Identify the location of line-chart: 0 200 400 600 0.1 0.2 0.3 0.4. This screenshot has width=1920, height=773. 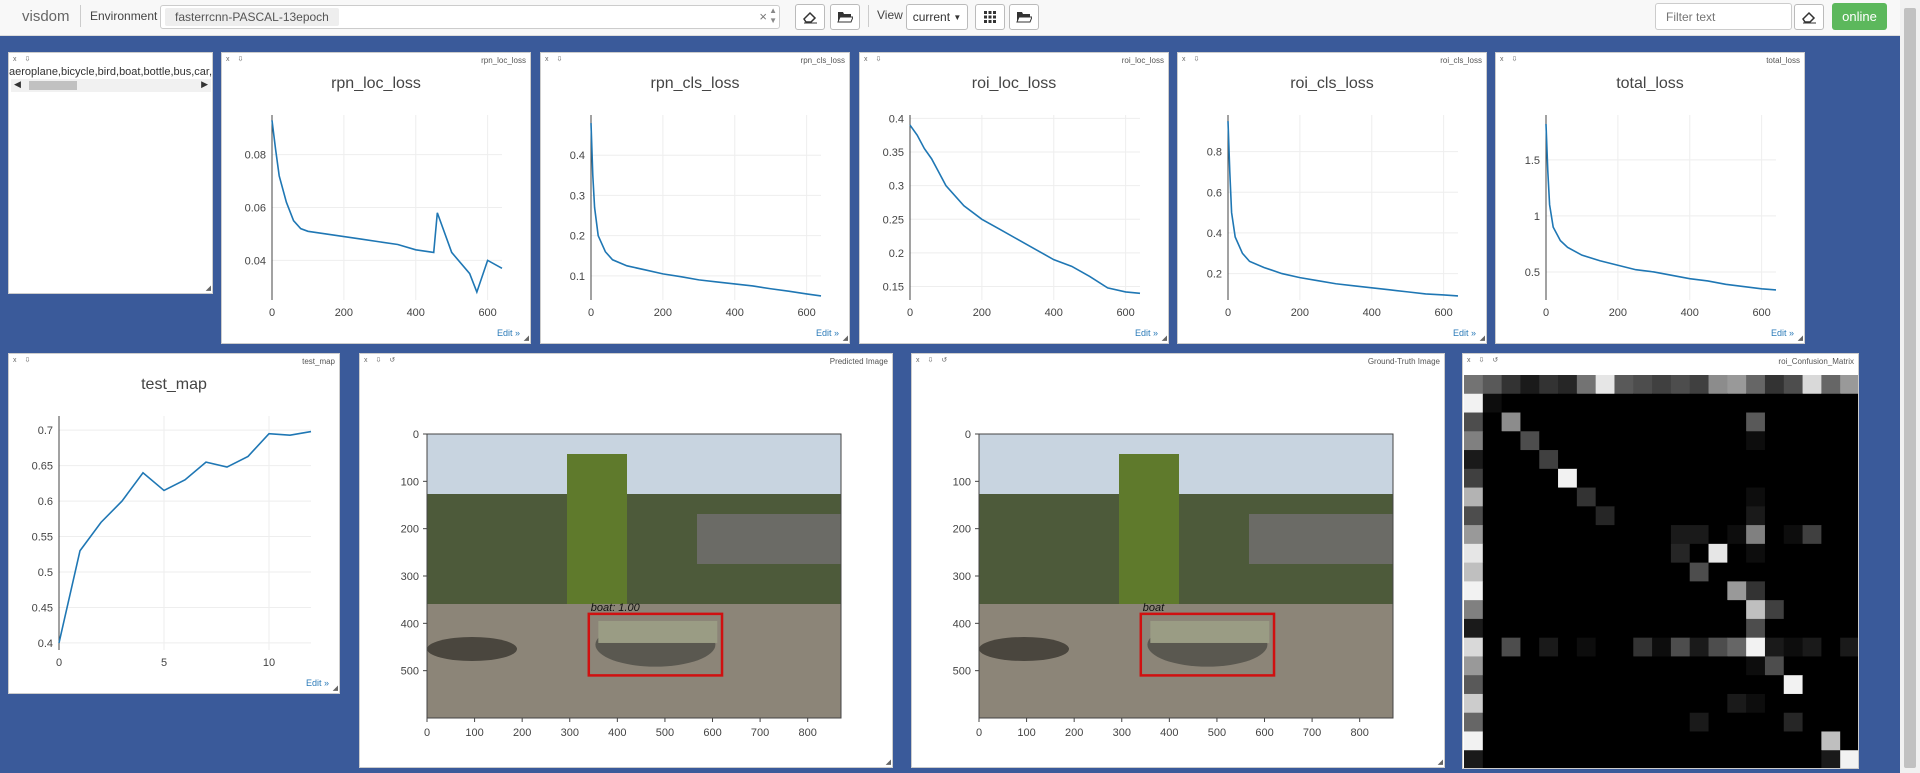
(695, 198).